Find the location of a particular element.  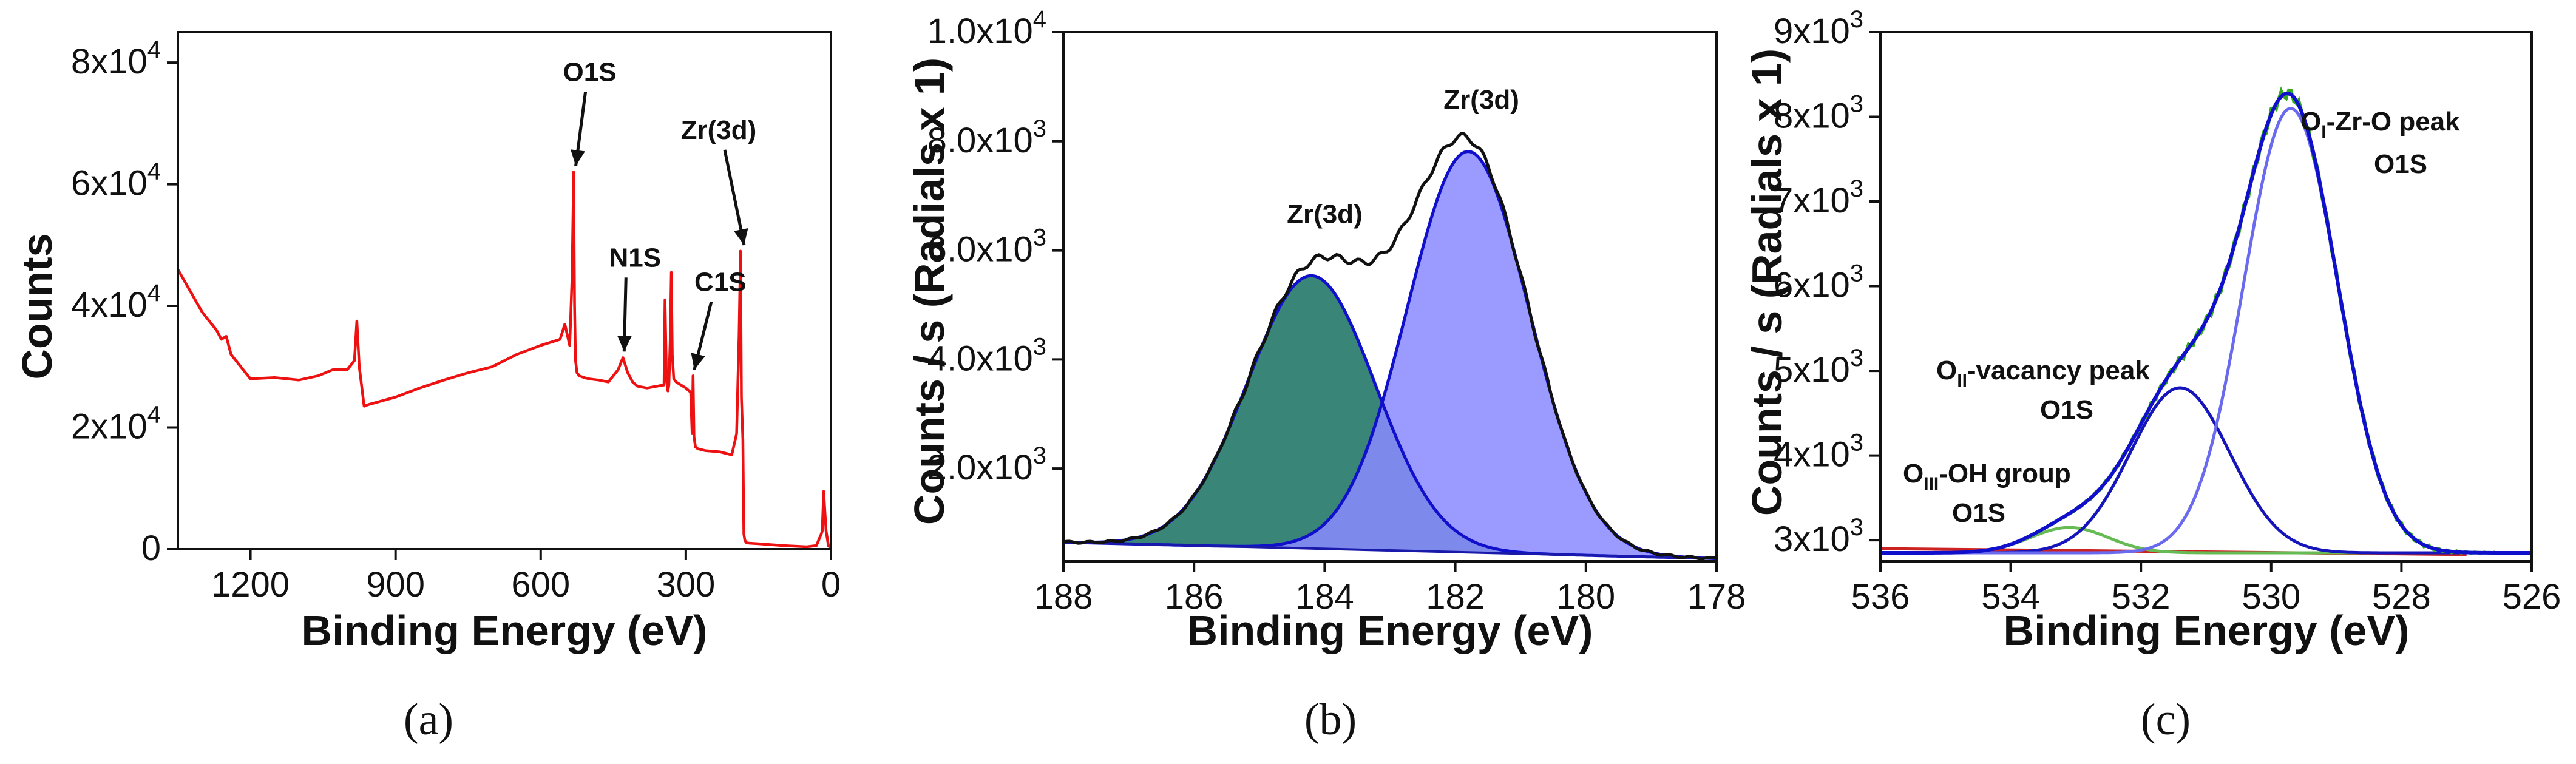

panel-a-xtick-label: 0 is located at coordinates (831, 584).